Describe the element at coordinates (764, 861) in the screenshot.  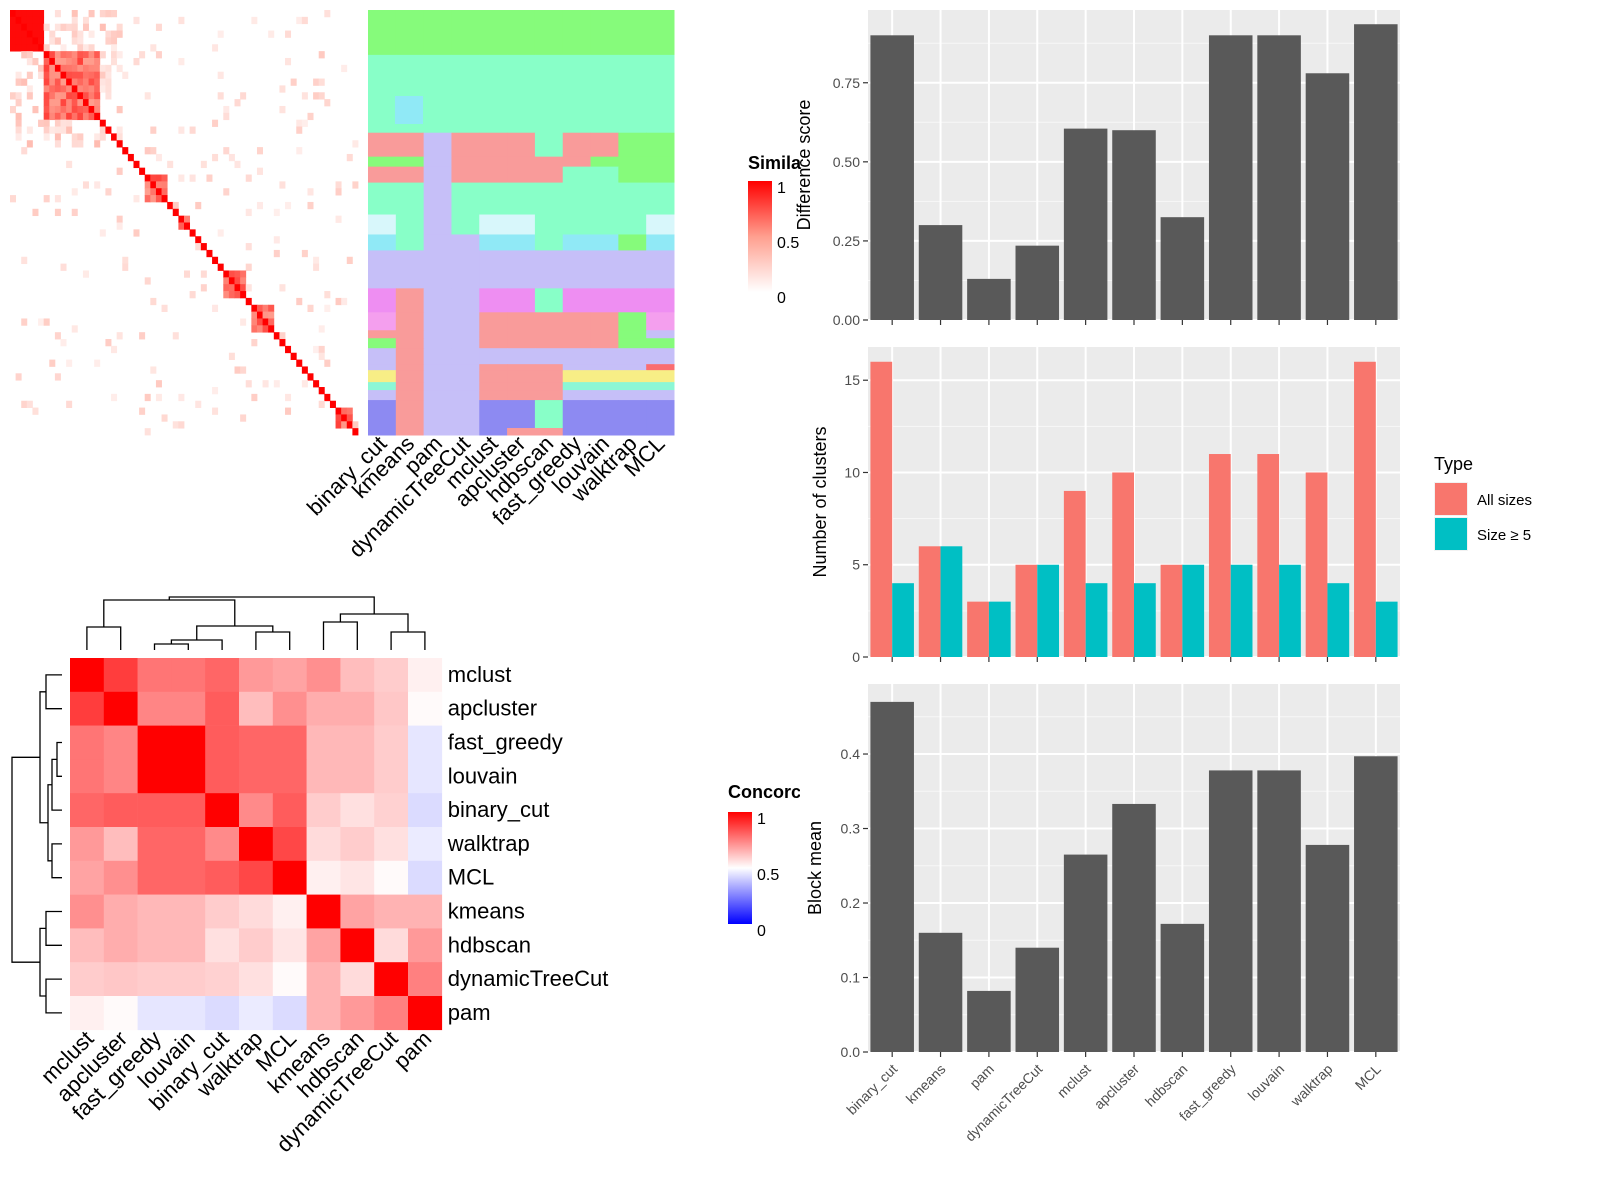
I see `concordance-legend: Concorc 1 0.5 0` at that location.